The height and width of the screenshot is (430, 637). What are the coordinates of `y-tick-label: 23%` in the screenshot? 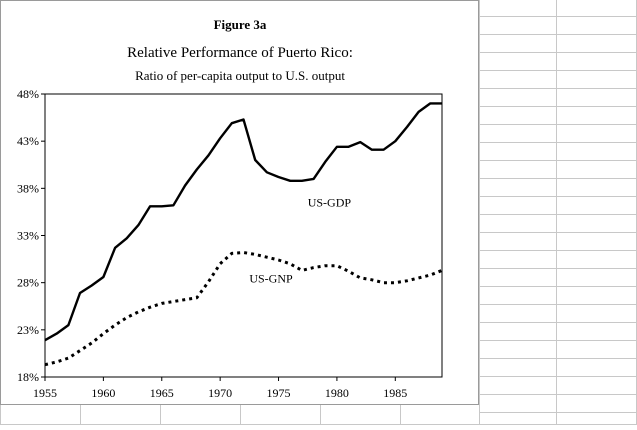 It's located at (28, 330).